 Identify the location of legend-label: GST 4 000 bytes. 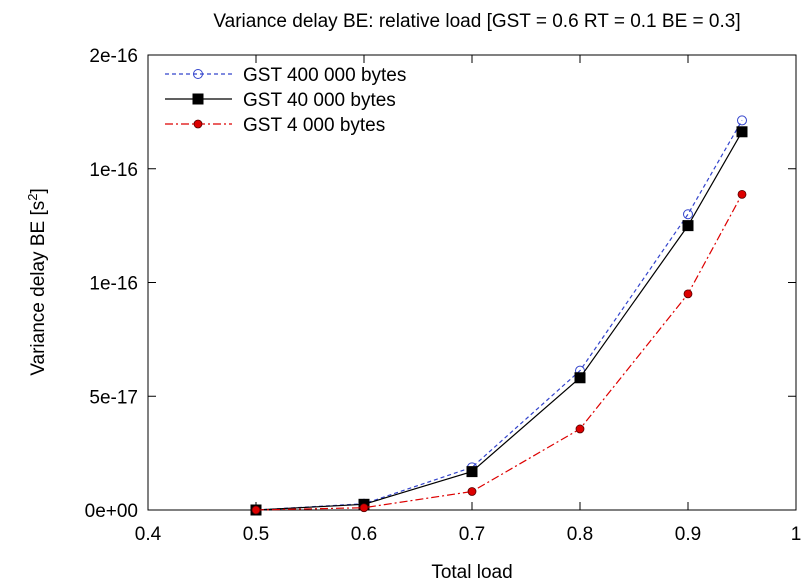
(314, 125).